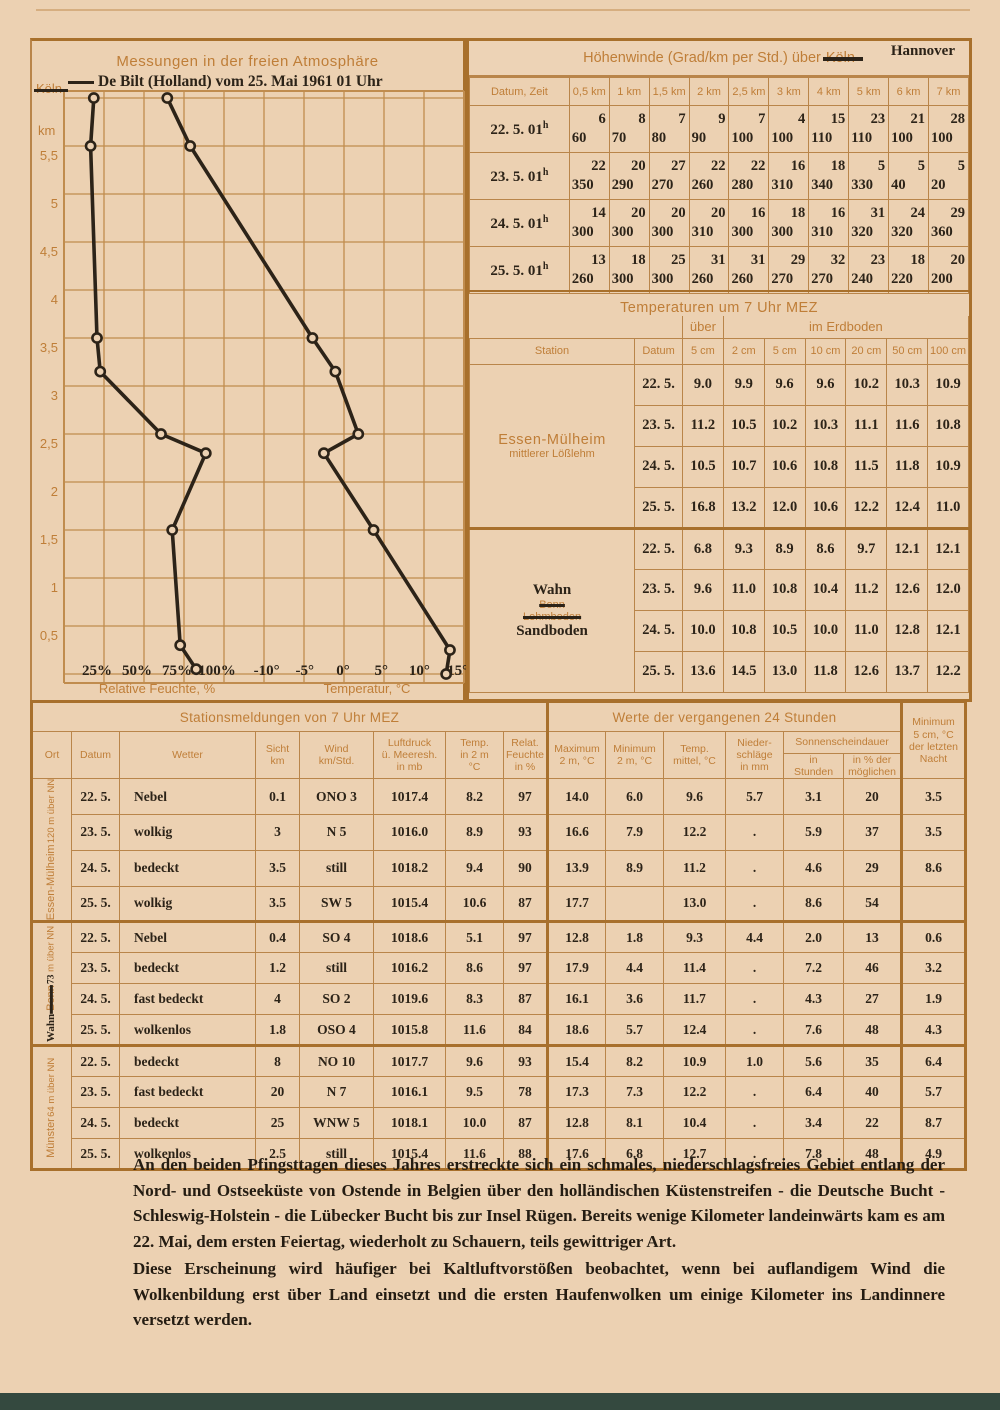 The image size is (1000, 1410). I want to click on altitude-header: 3 km, so click(789, 91).